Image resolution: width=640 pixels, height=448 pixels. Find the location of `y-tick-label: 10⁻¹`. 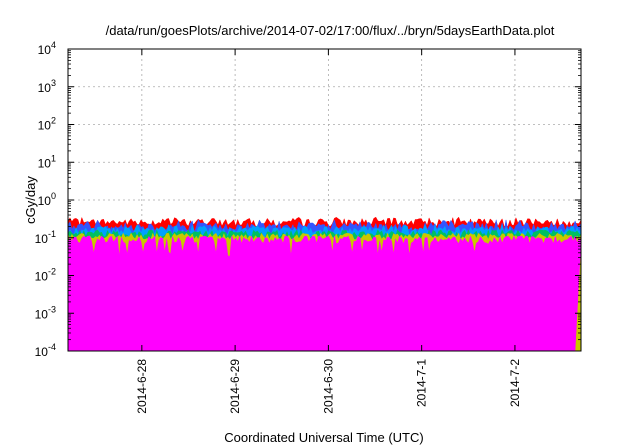

y-tick-label: 10⁻¹ is located at coordinates (45, 237).